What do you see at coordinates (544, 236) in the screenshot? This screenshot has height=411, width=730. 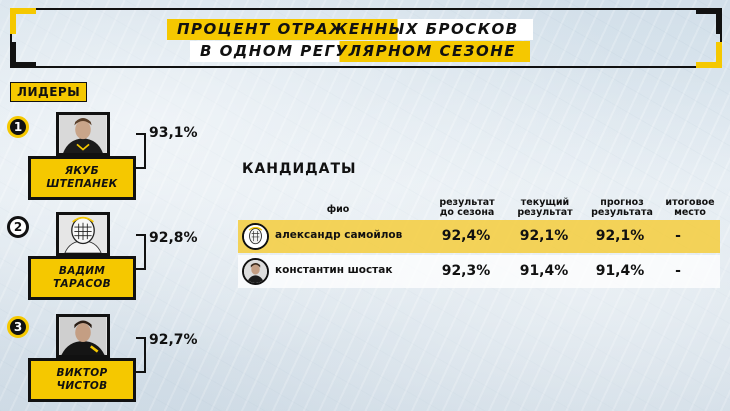 I see `cell-current: 92,1%` at bounding box center [544, 236].